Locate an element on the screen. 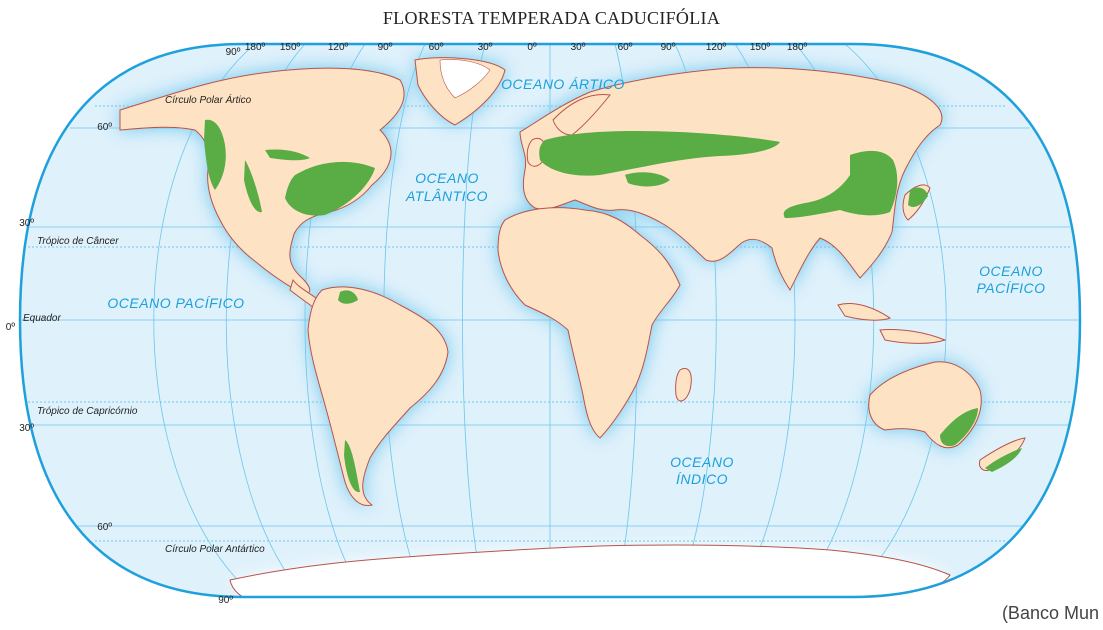 This screenshot has width=1103, height=630. eurasia is located at coordinates (731, 179).